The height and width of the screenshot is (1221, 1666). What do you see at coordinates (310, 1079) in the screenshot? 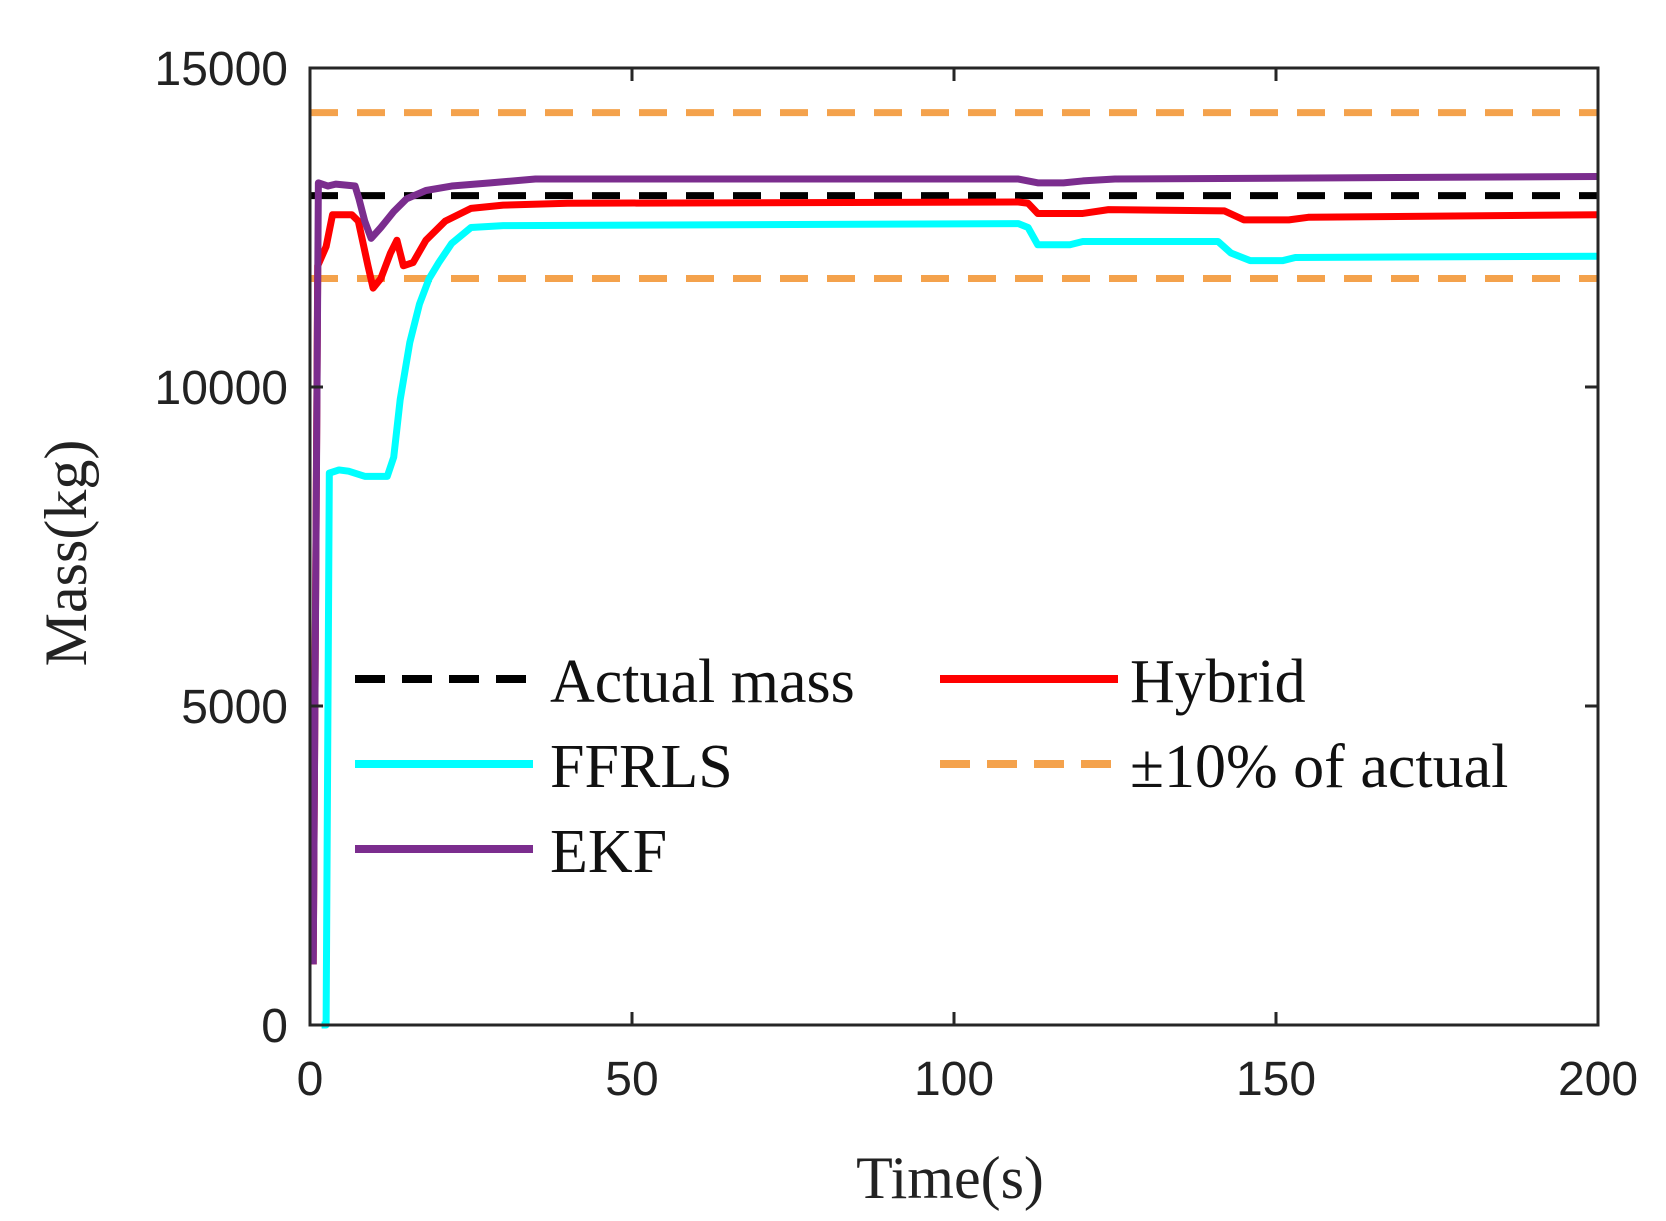
I see `x-tick-label: 0` at bounding box center [310, 1079].